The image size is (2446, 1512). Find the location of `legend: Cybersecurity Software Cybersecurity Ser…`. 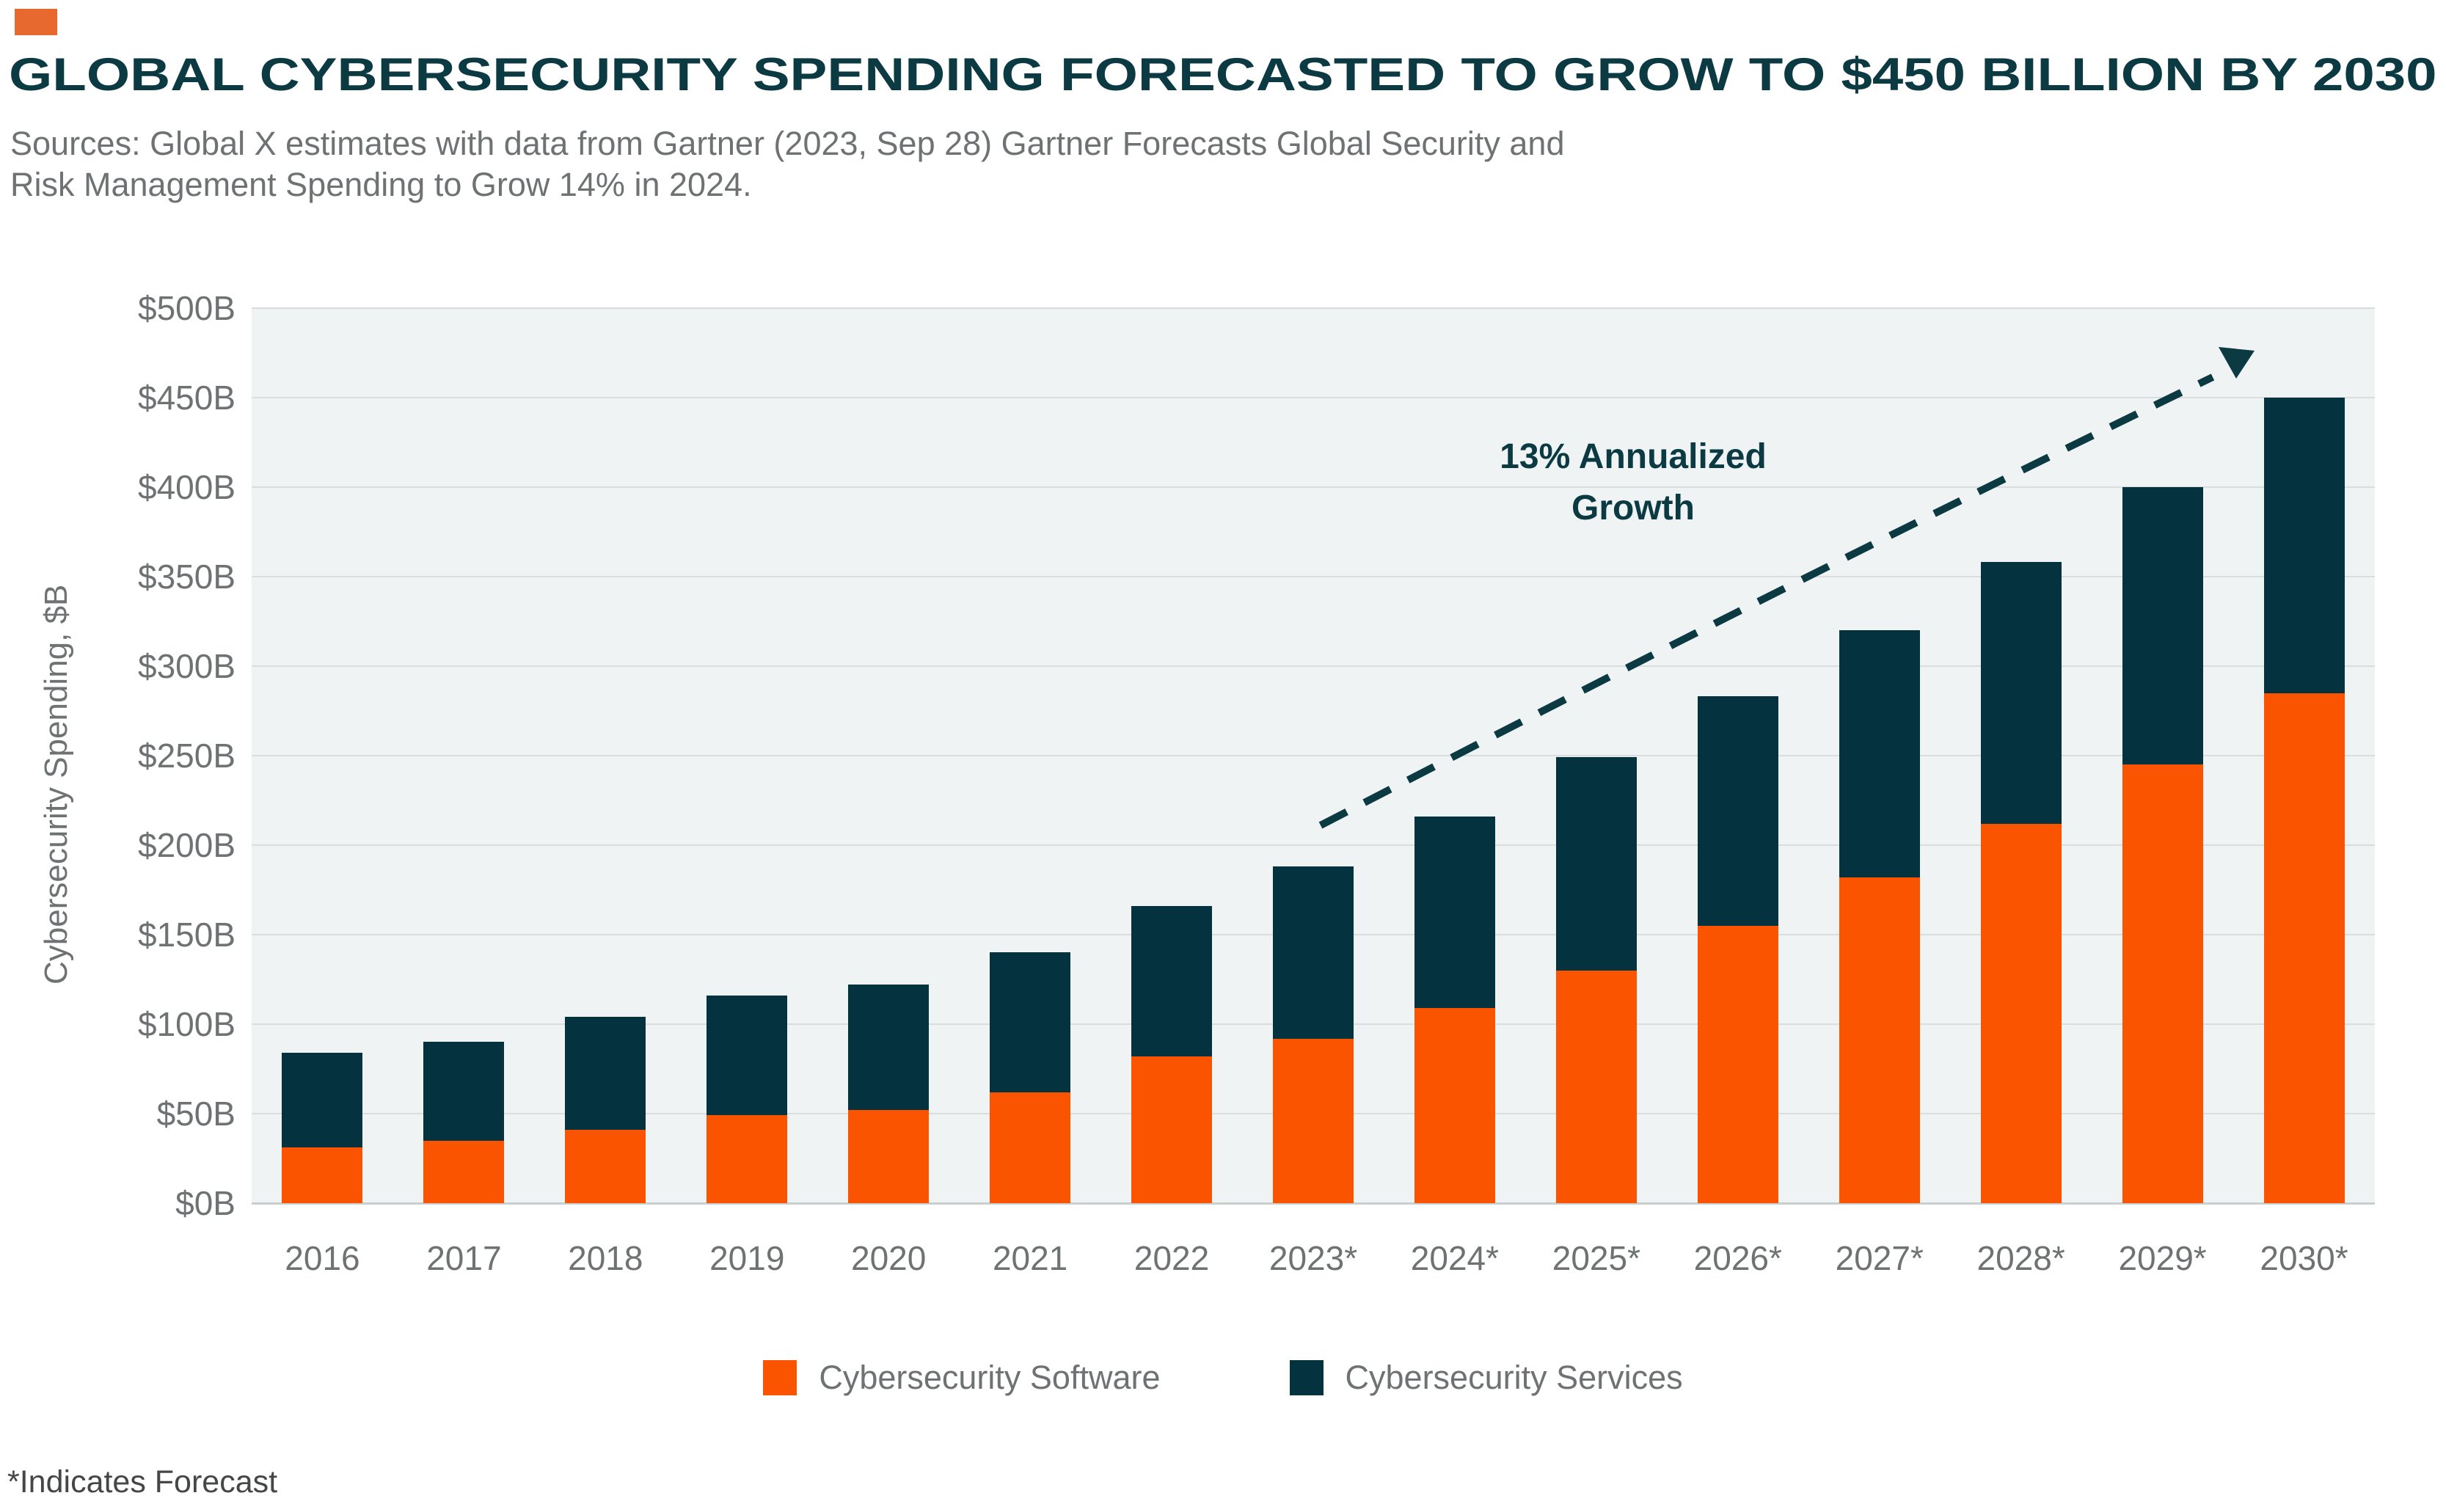

legend: Cybersecurity Software Cybersecurity Ser… is located at coordinates (1223, 1378).